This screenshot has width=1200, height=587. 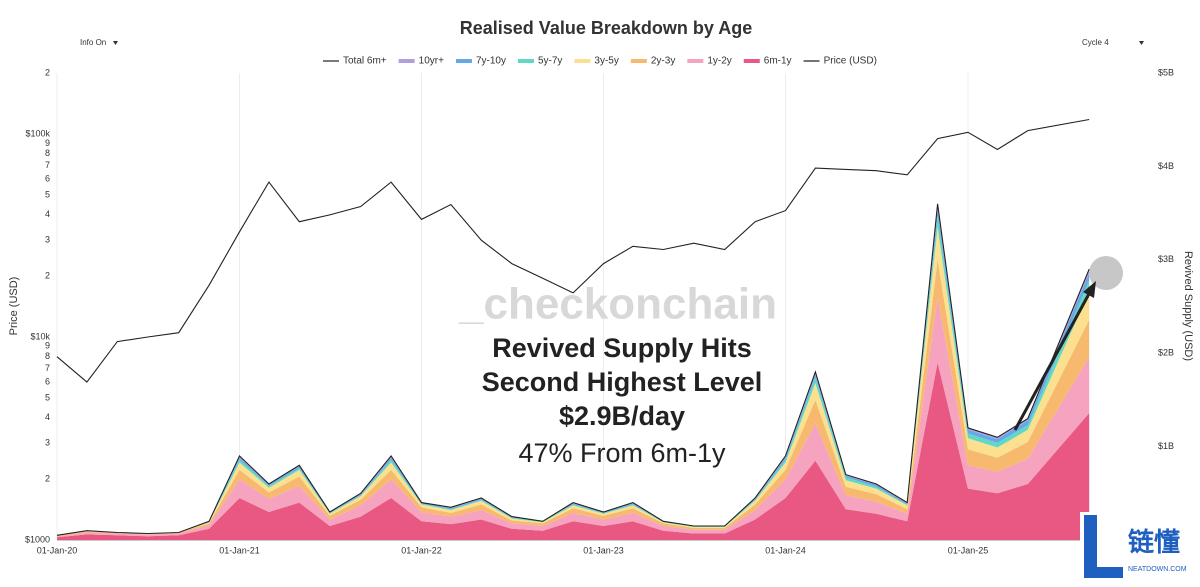 I want to click on x-tick-label: 01-Jan-21, so click(x=239, y=550).